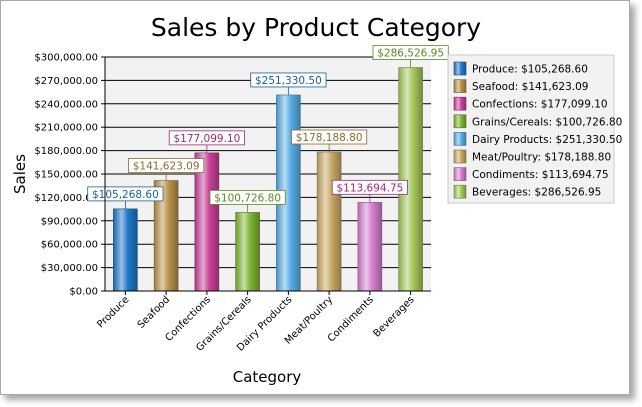 The image size is (642, 407). Describe the element at coordinates (536, 193) in the screenshot. I see `legend-entry: Beverages: $286,526.95` at that location.